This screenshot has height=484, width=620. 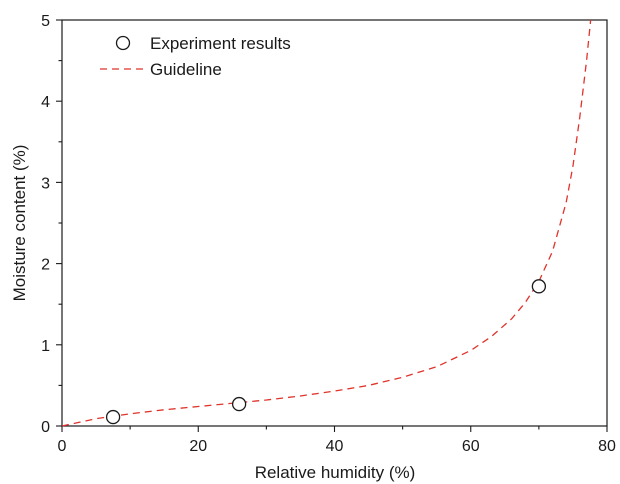 What do you see at coordinates (45, 346) in the screenshot?
I see `y-tick-label: 1` at bounding box center [45, 346].